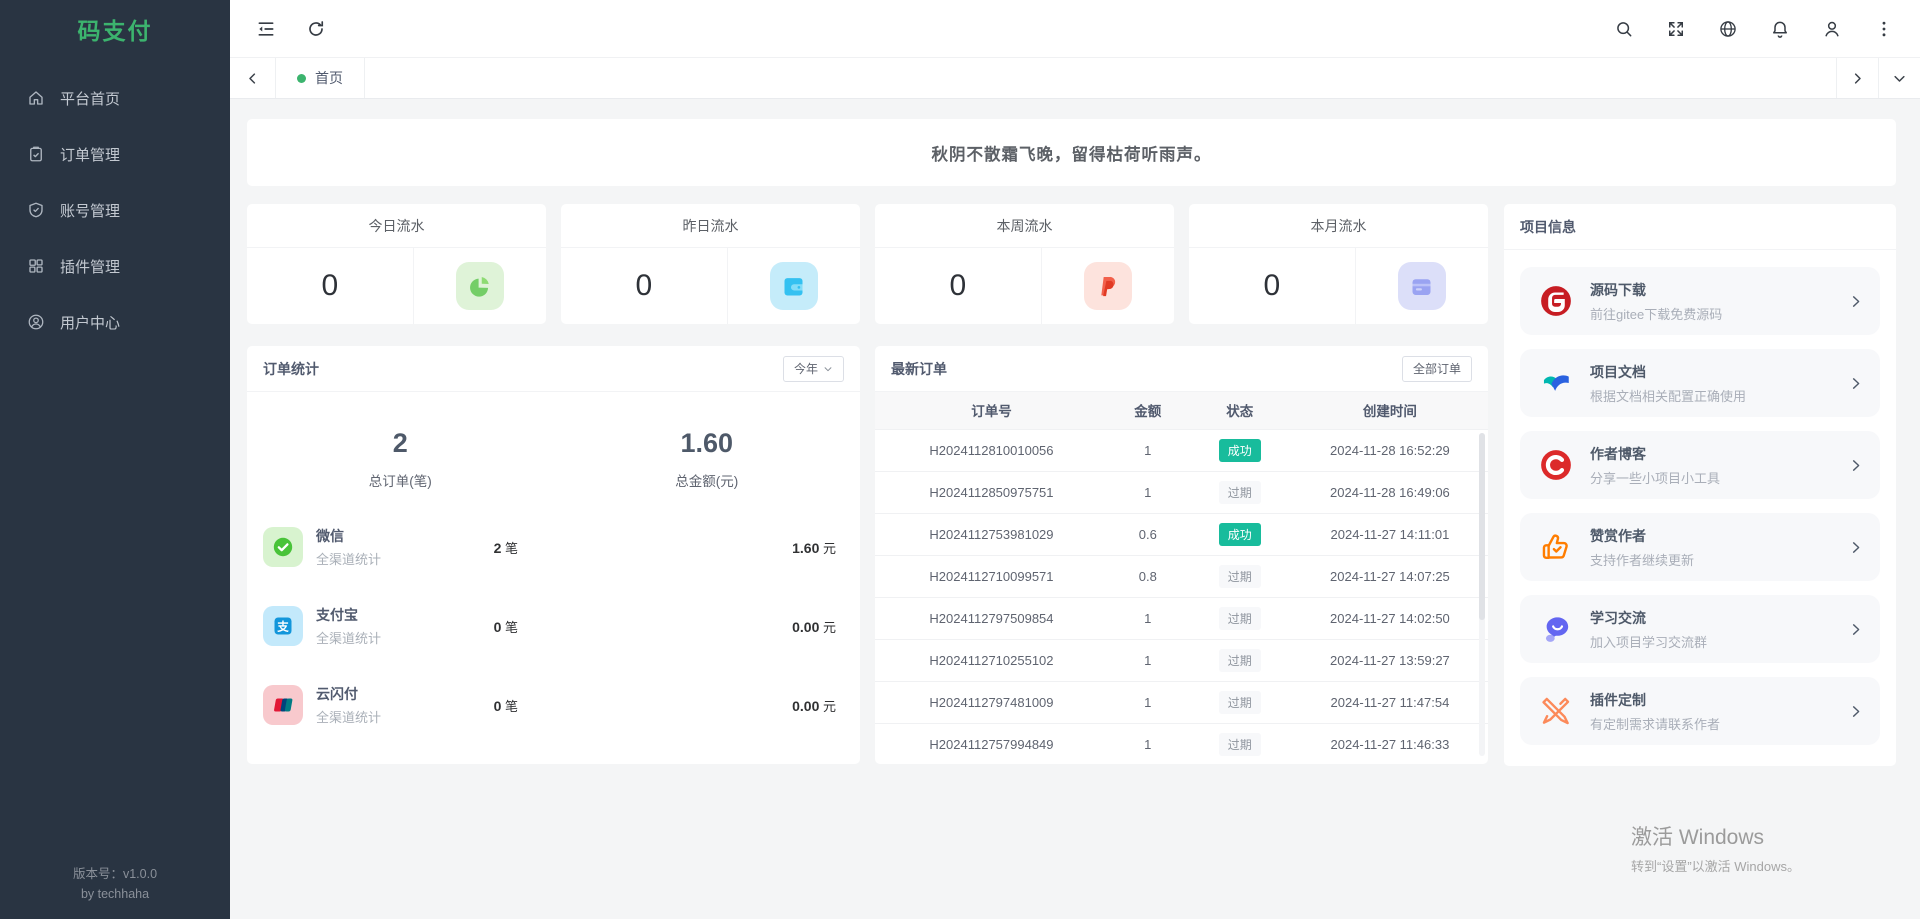 The height and width of the screenshot is (919, 1920). What do you see at coordinates (1482, 594) in the screenshot?
I see `table-scrollbar` at bounding box center [1482, 594].